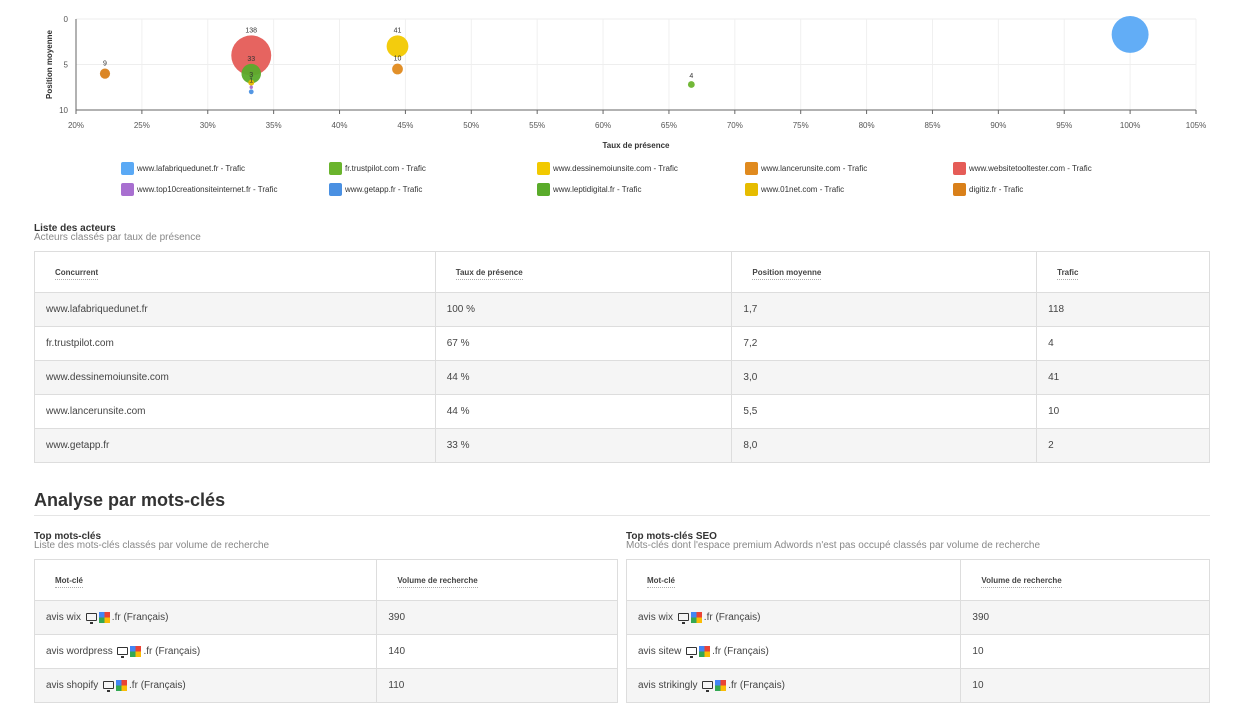 Image resolution: width=1237 pixels, height=703 pixels. I want to click on cell-volume: 10, so click(1085, 651).